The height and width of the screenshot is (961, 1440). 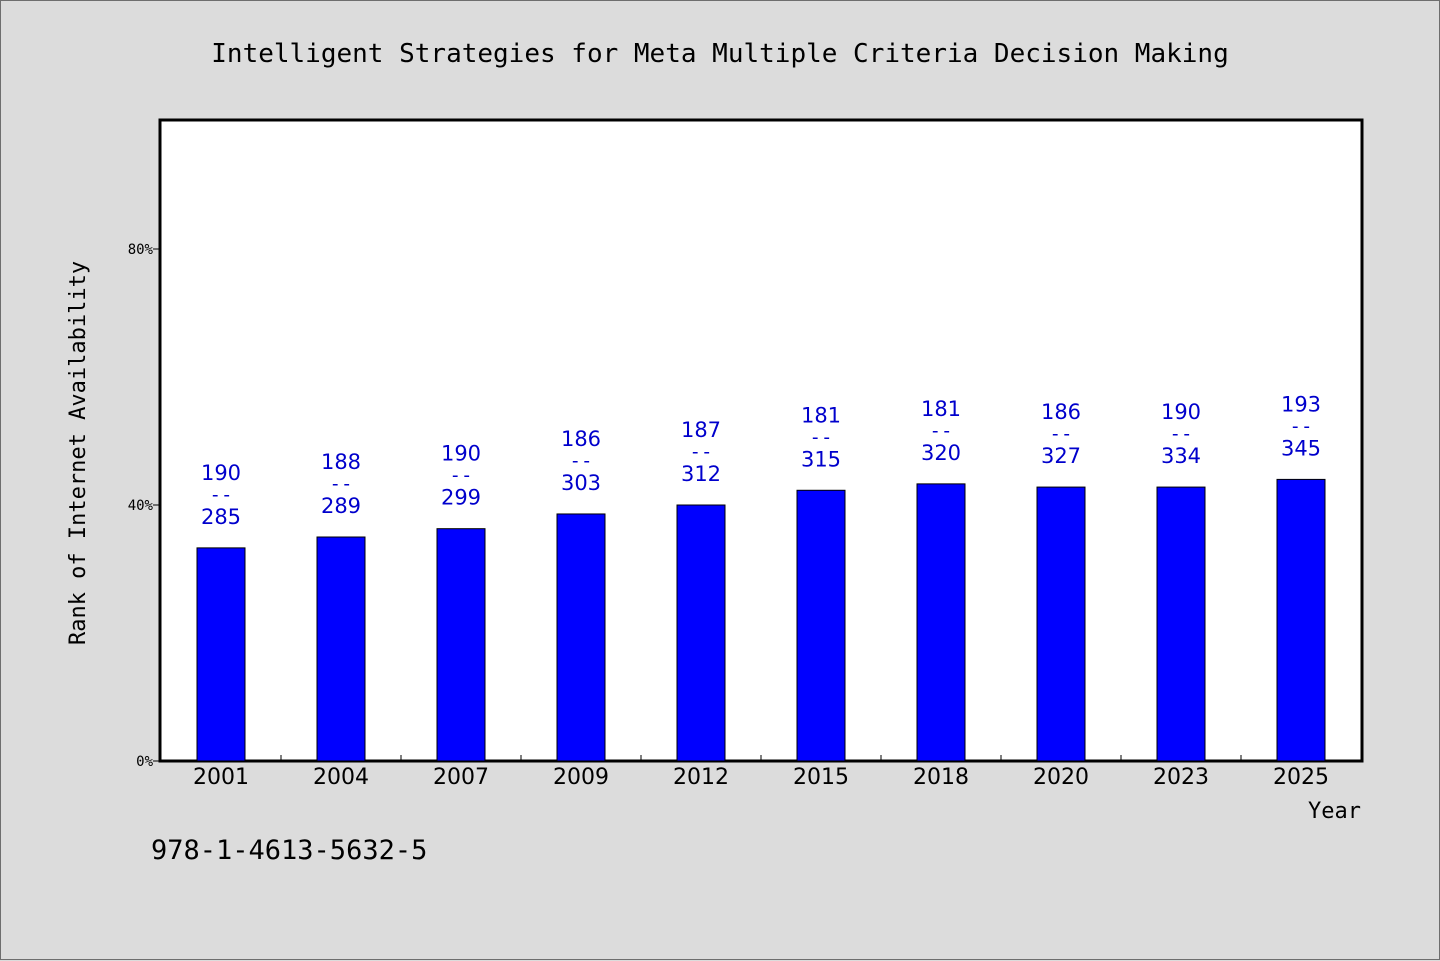 I want to click on x-tick-label: 2001, so click(x=221, y=777).